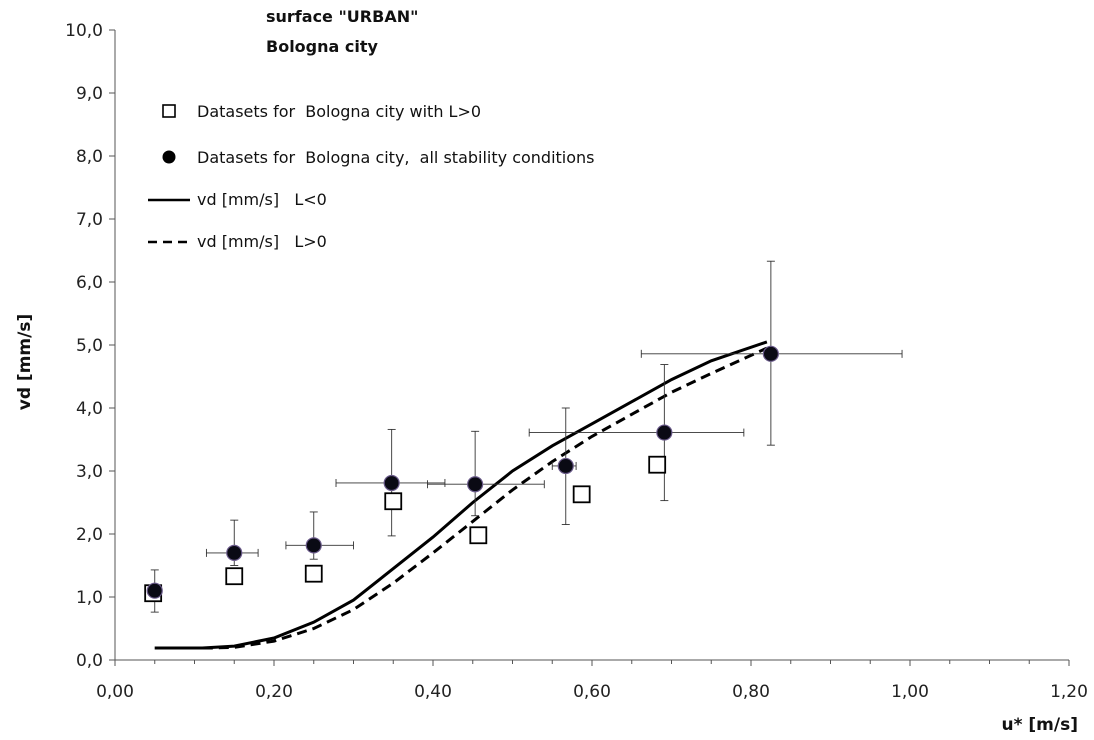  What do you see at coordinates (322, 46) in the screenshot?
I see `chart-subtitle: Bologna city` at bounding box center [322, 46].